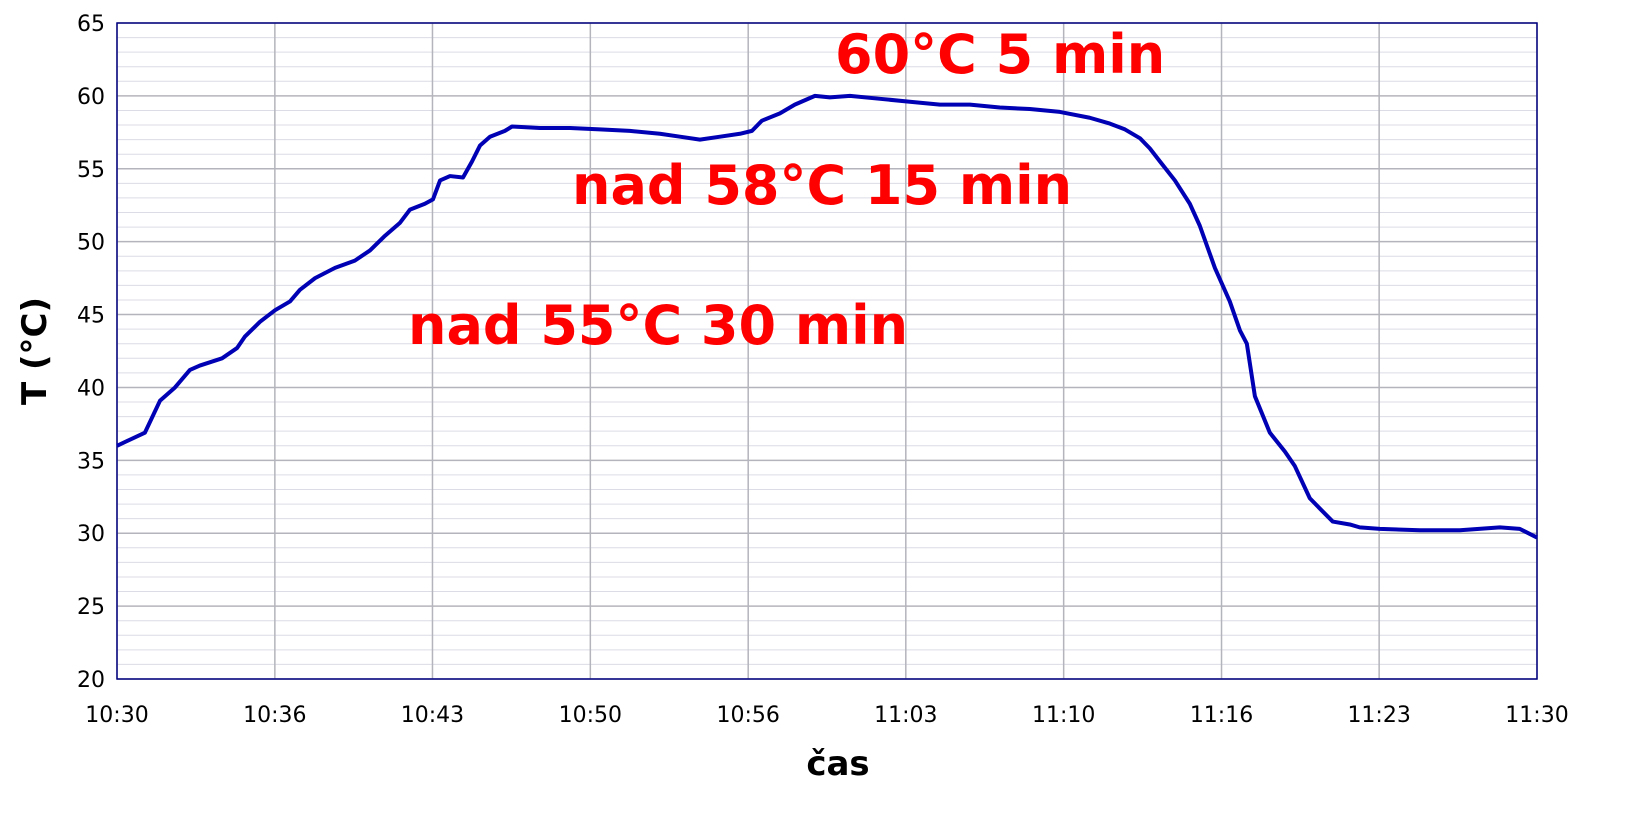  Describe the element at coordinates (91, 534) in the screenshot. I see `y-tick-label: 30` at that location.